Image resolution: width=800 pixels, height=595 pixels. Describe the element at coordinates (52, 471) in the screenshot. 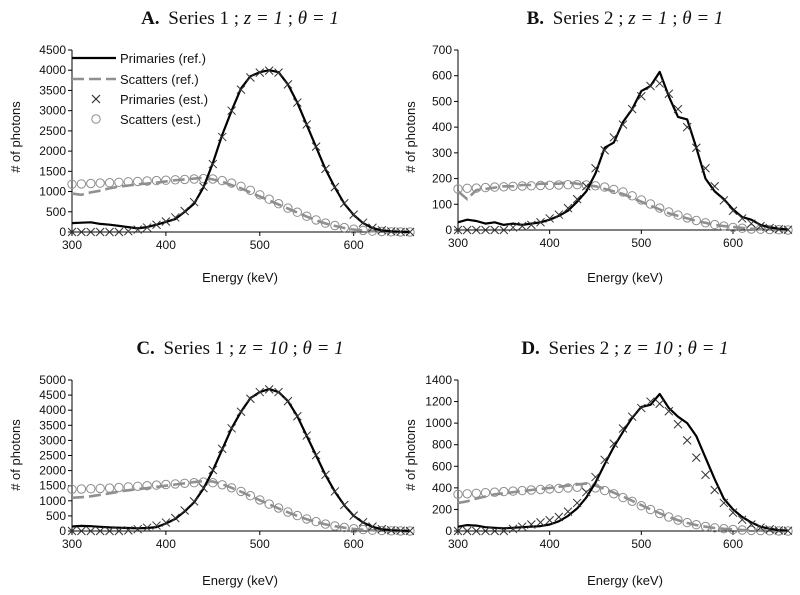

I see `panel-c-y-tick-label: 2000` at that location.